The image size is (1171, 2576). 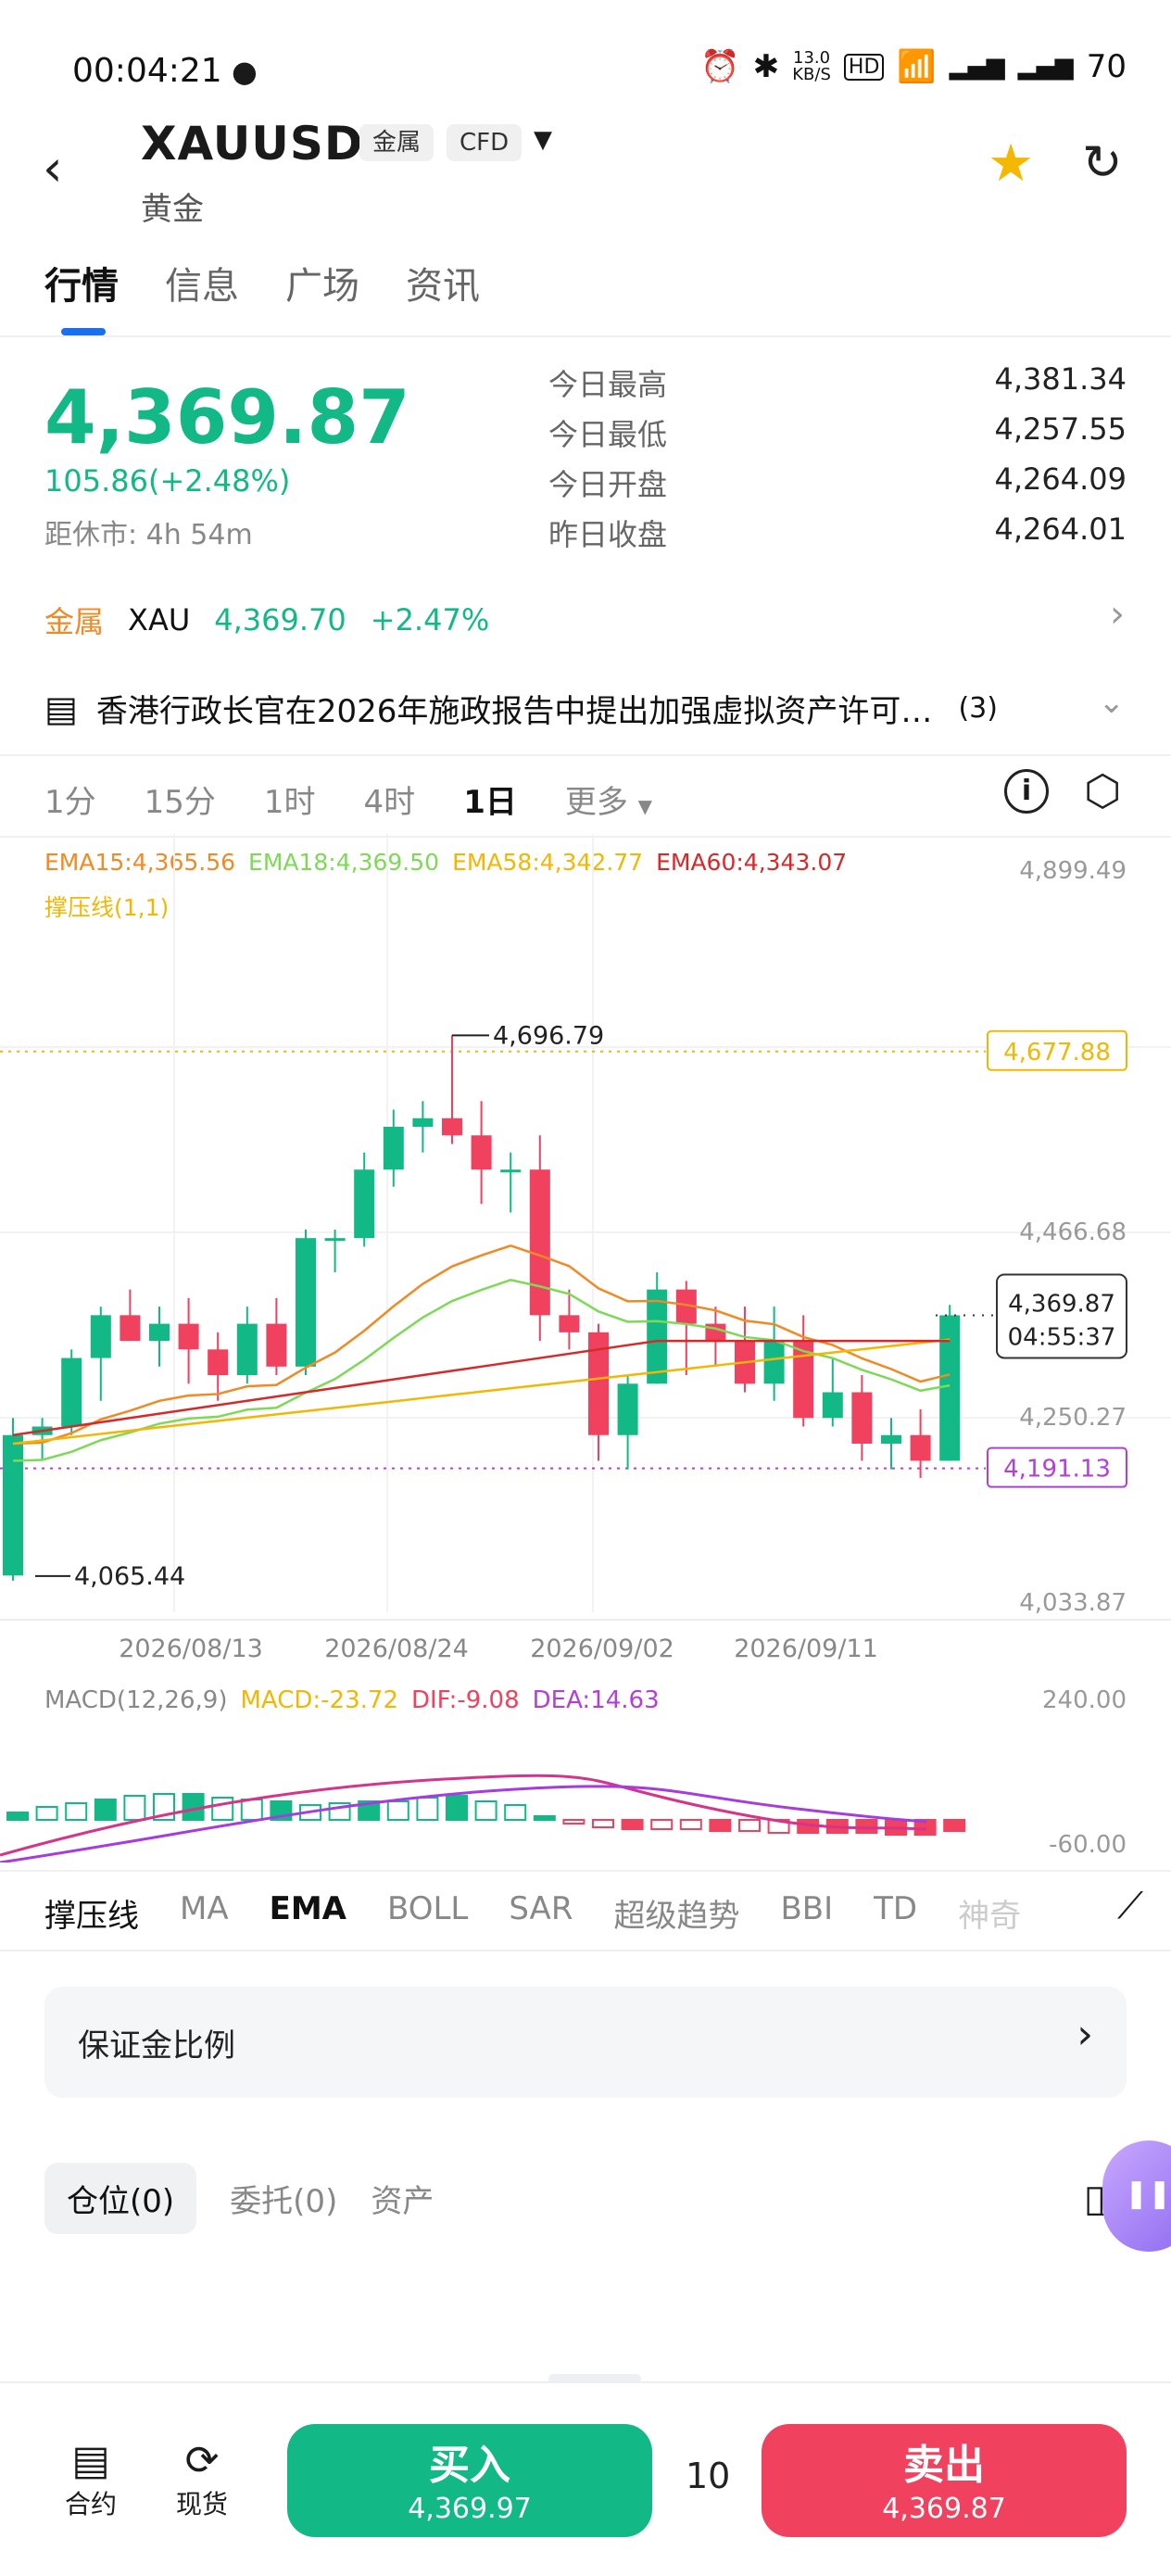 I want to click on contract-label: 合约, so click(x=92, y=2504).